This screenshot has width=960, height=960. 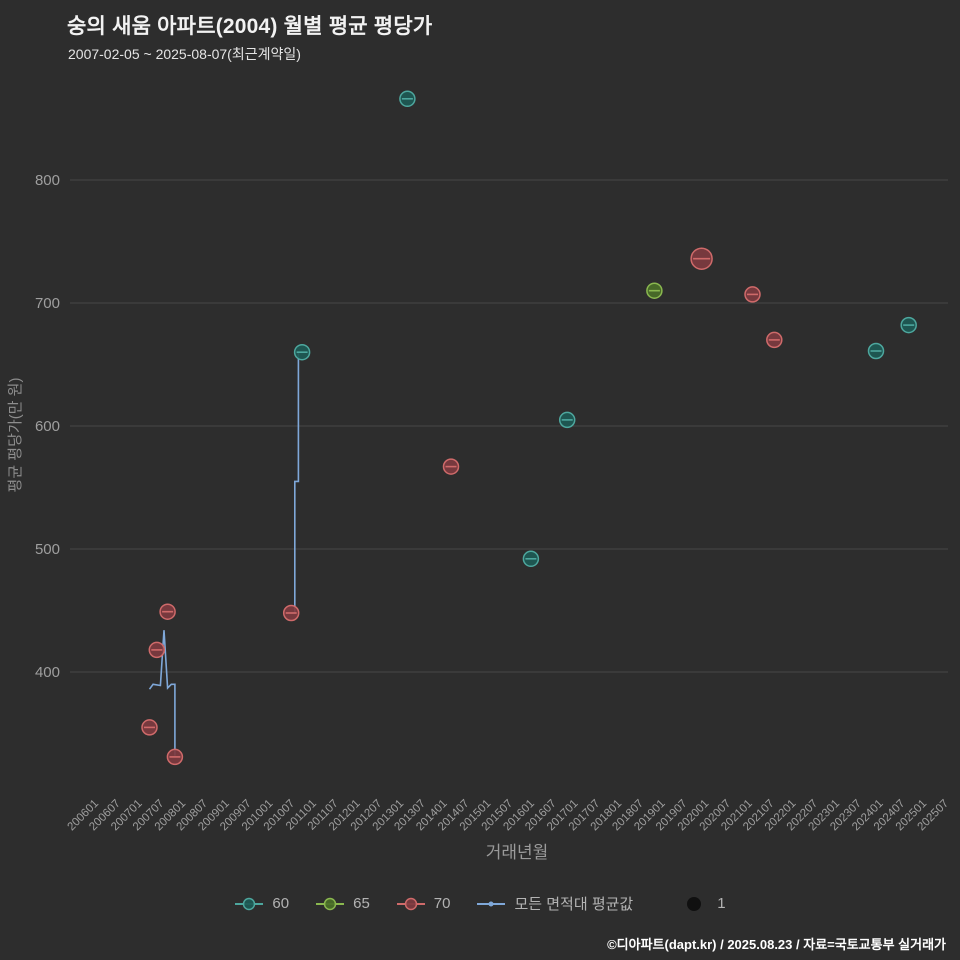 What do you see at coordinates (281, 903) in the screenshot?
I see `legend-item-60-label: 60` at bounding box center [281, 903].